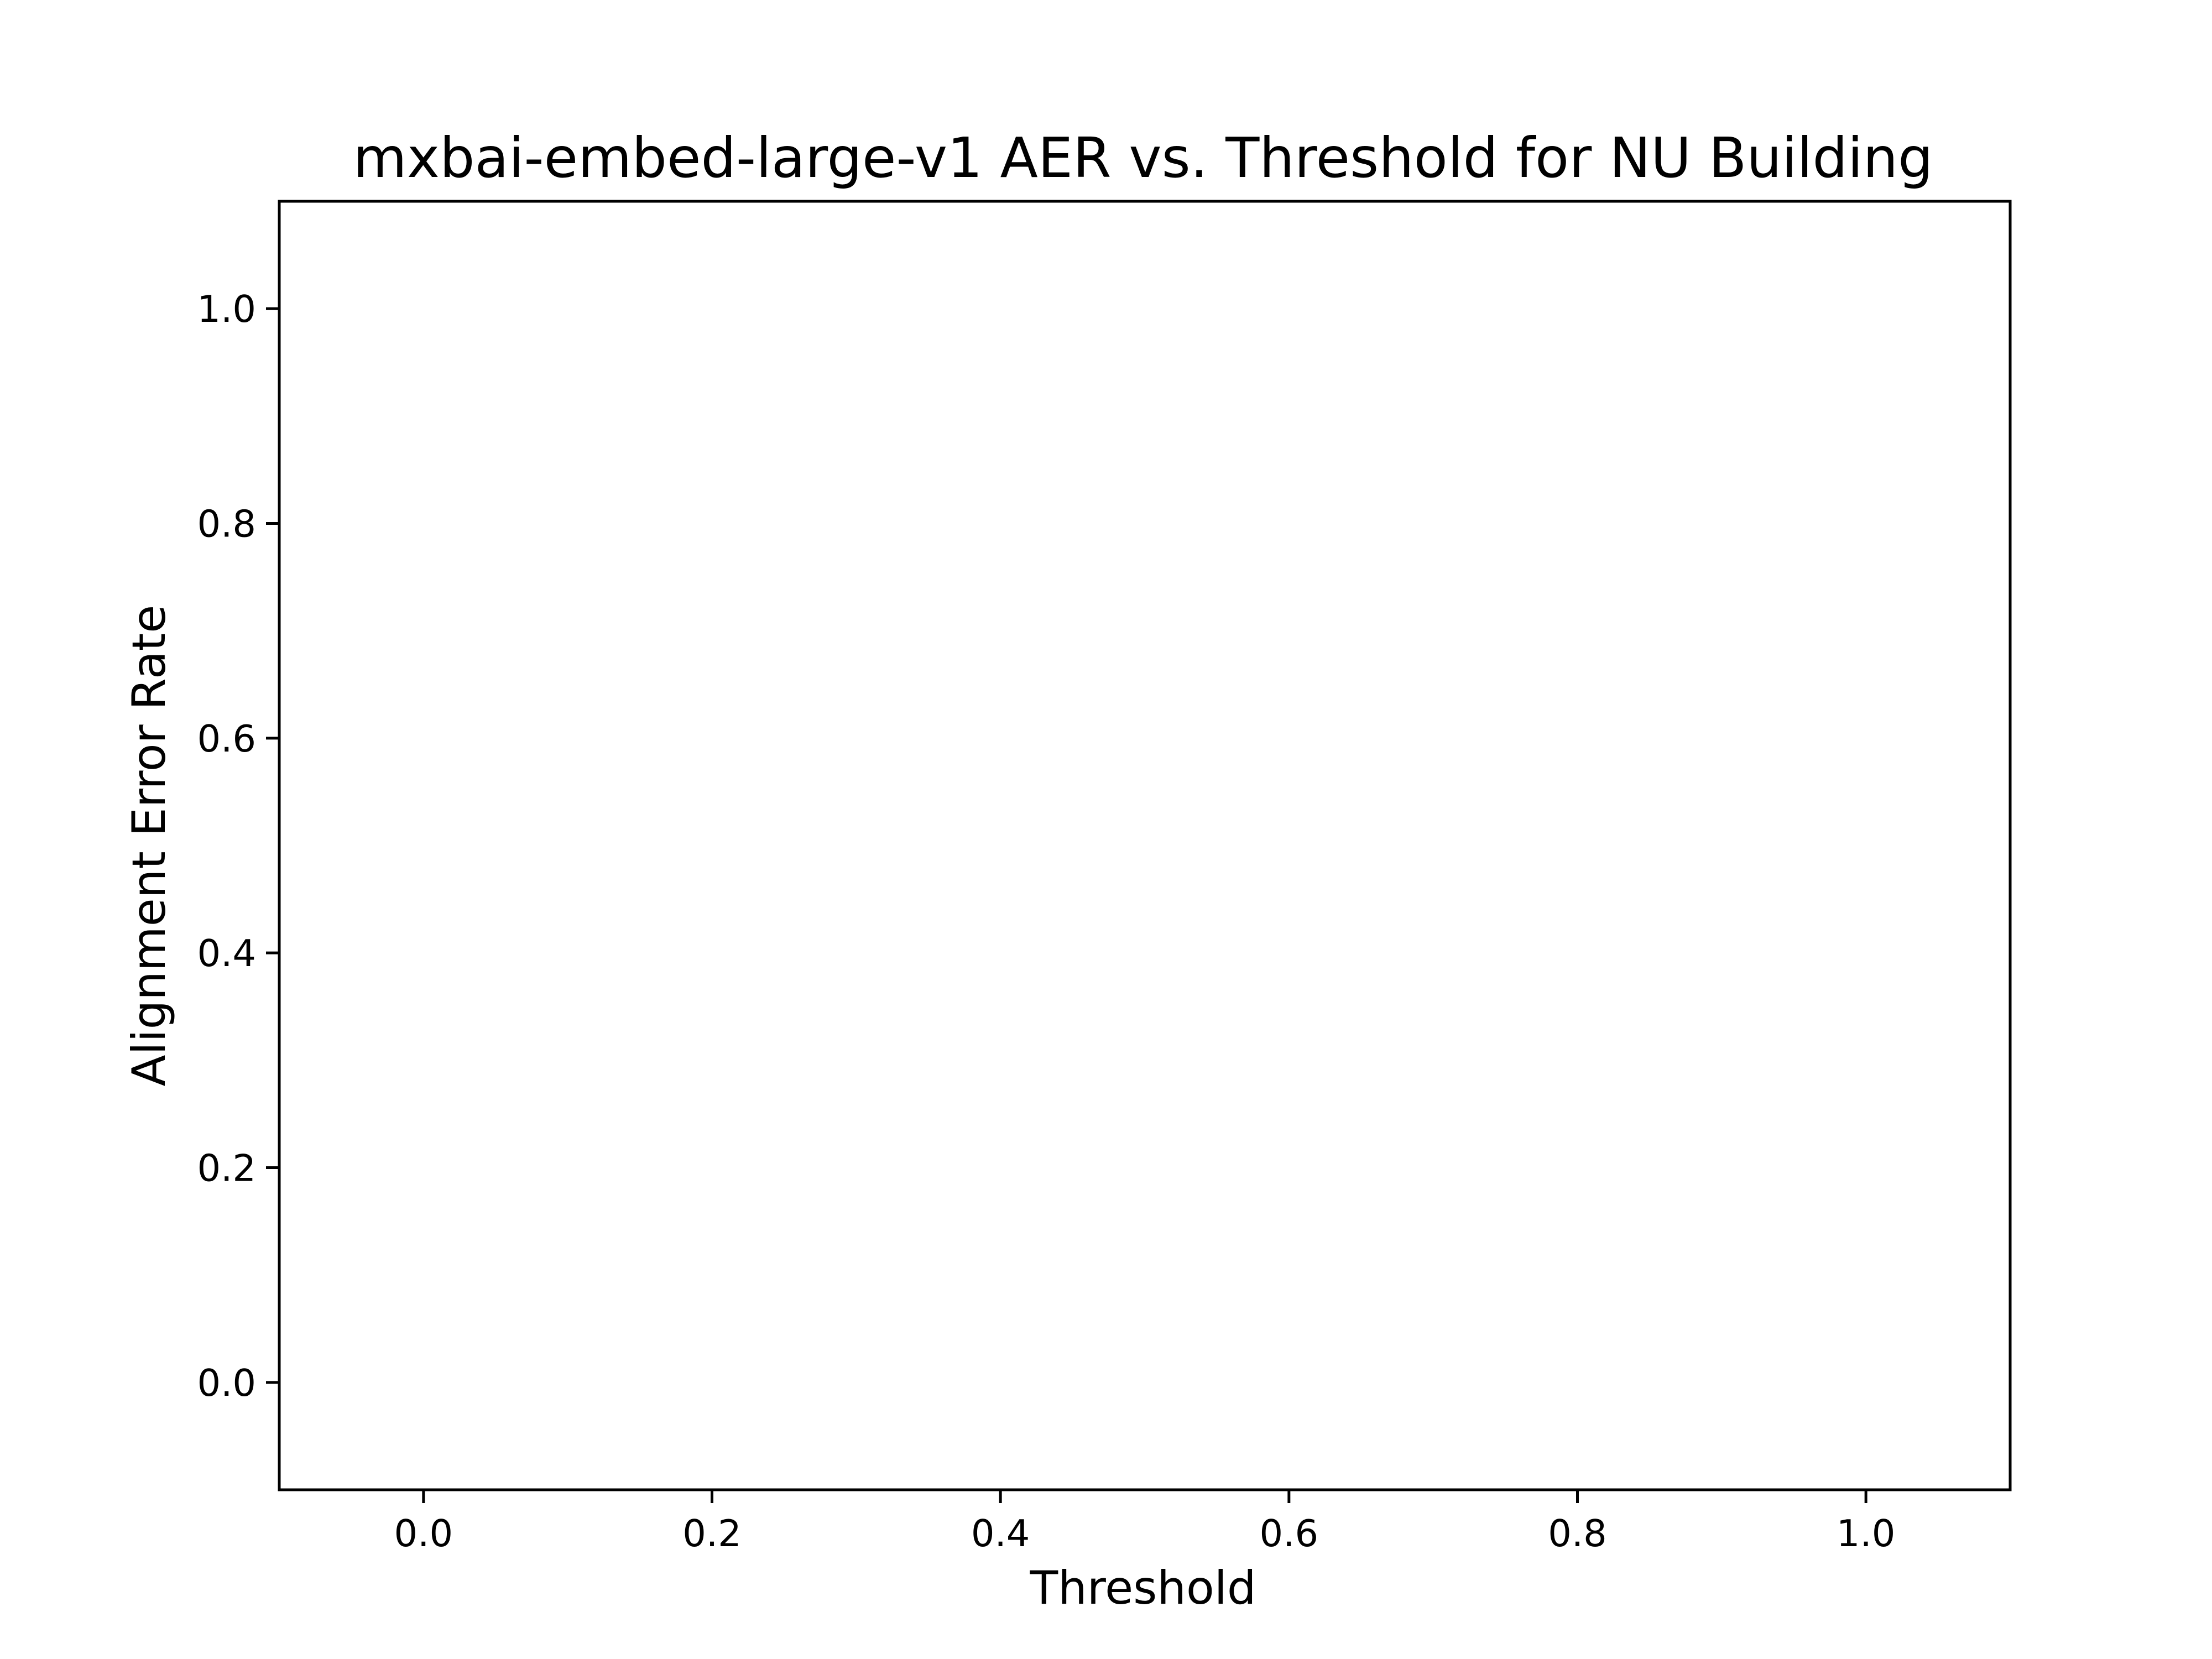  Describe the element at coordinates (227, 1168) in the screenshot. I see `y-tick-label: 0.2` at that location.